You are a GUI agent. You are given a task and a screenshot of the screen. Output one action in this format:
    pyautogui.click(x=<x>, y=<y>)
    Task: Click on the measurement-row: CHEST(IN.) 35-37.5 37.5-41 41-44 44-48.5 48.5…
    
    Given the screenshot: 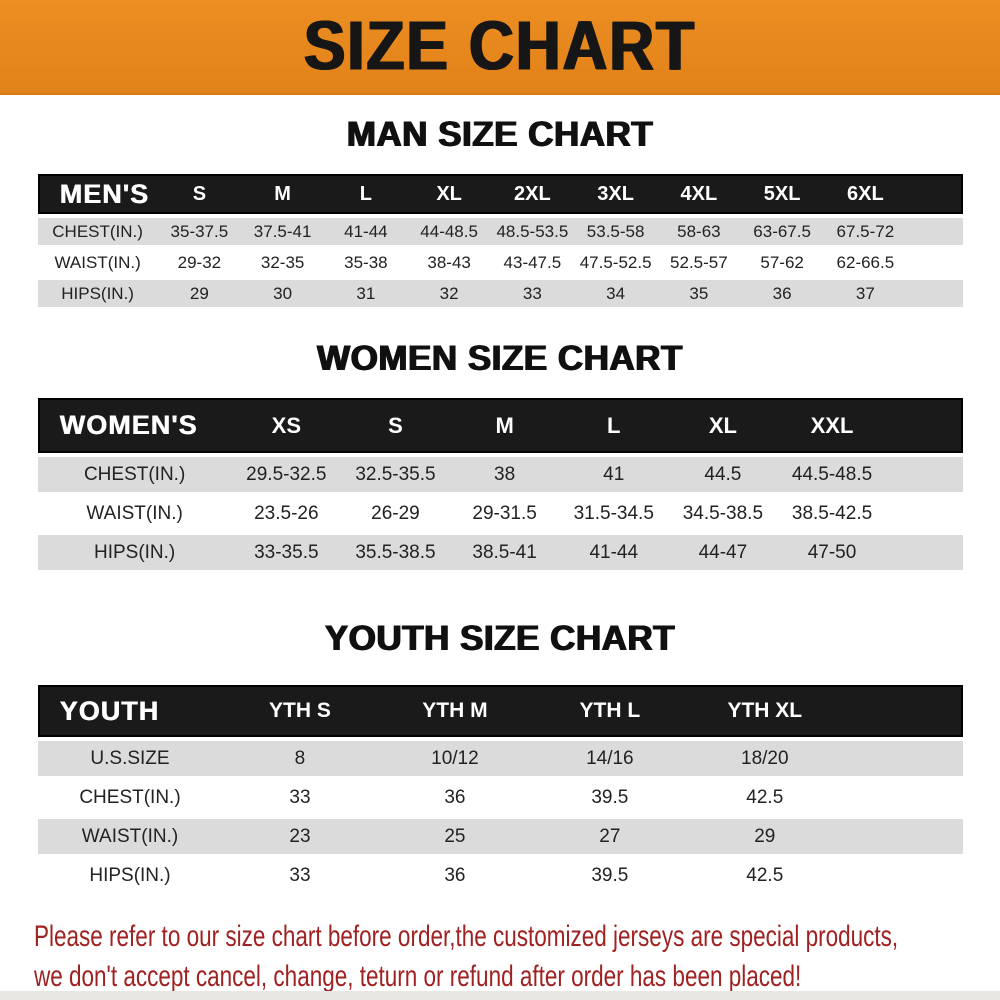 What is the action you would take?
    pyautogui.click(x=500, y=231)
    